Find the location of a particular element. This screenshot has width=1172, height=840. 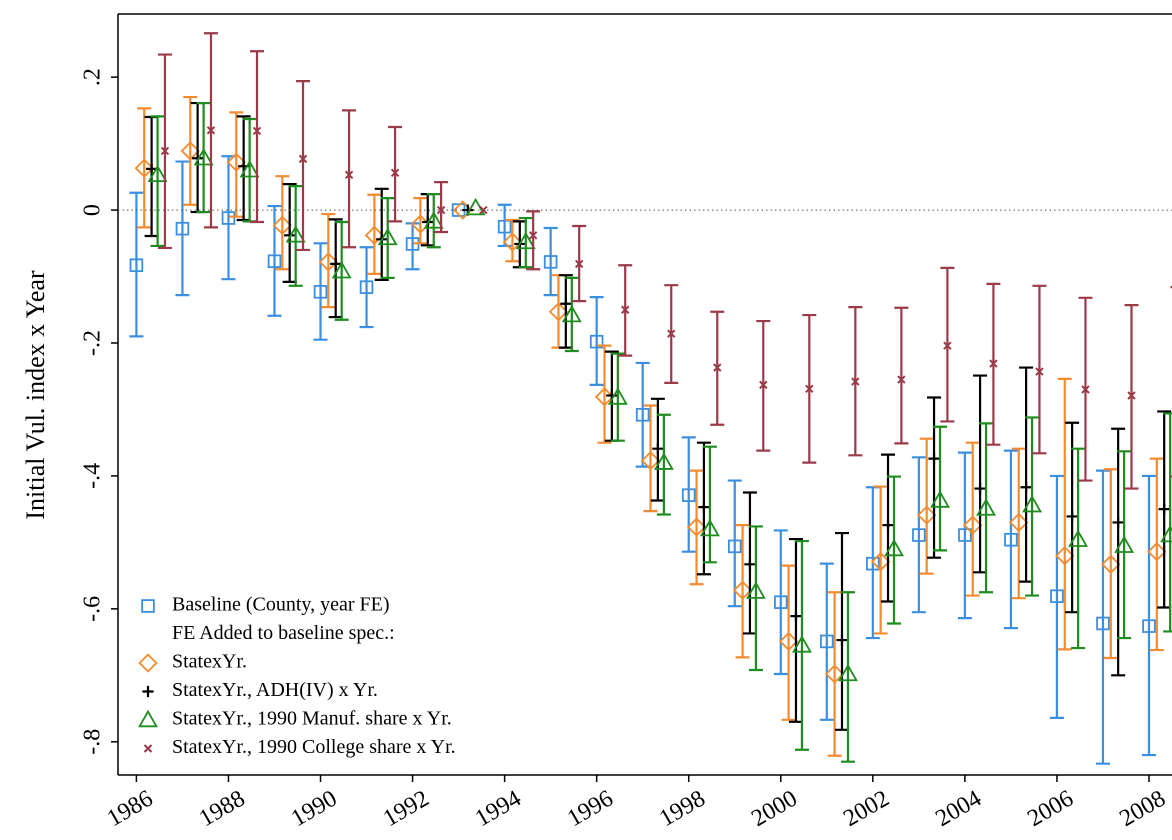

x-tick-label: 2006 is located at coordinates (1050, 809).